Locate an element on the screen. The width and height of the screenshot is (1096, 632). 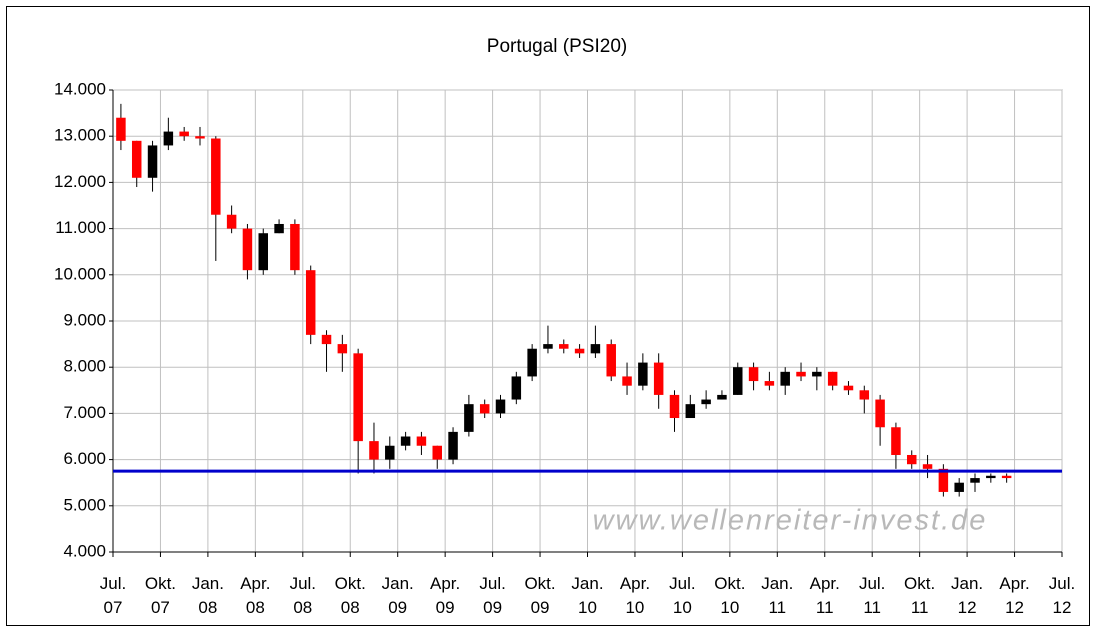
watermark: www.wellenreiter-invest.de is located at coordinates (790, 521).